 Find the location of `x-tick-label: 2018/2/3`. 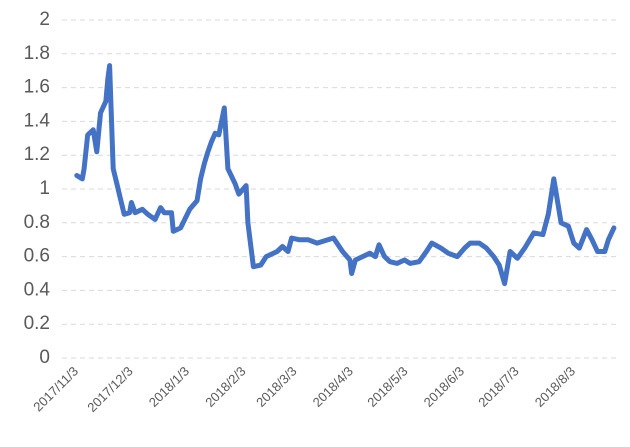

x-tick-label: 2018/2/3 is located at coordinates (225, 387).